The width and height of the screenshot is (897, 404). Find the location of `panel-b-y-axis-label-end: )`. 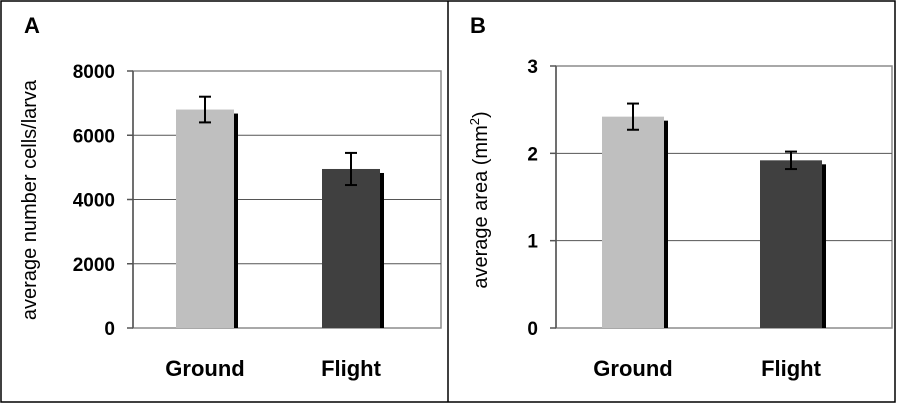

panel-b-y-axis-label-end: ) is located at coordinates (481, 114).